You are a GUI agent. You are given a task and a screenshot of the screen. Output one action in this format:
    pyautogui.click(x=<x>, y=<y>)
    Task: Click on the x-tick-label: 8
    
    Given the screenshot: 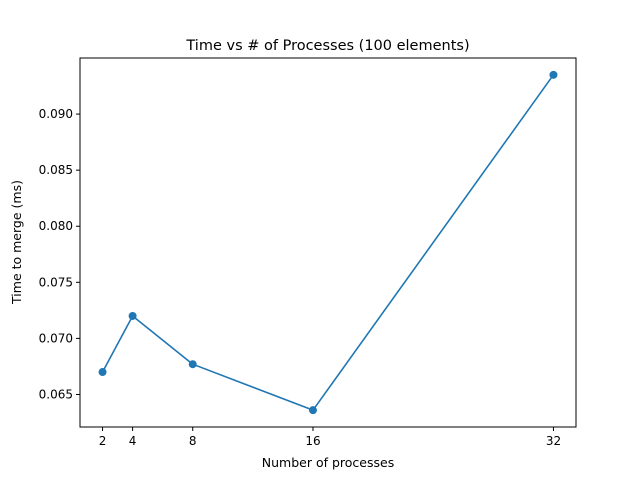 What is the action you would take?
    pyautogui.click(x=193, y=441)
    